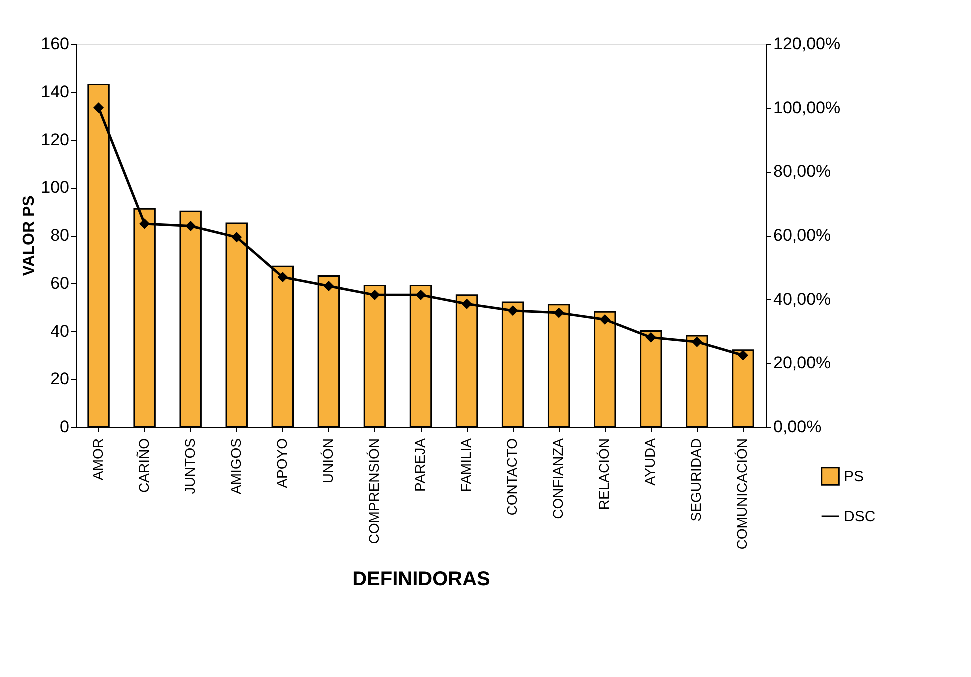 The height and width of the screenshot is (677, 971). What do you see at coordinates (650, 462) in the screenshot?
I see `x-tick-label: AYUDA` at bounding box center [650, 462].